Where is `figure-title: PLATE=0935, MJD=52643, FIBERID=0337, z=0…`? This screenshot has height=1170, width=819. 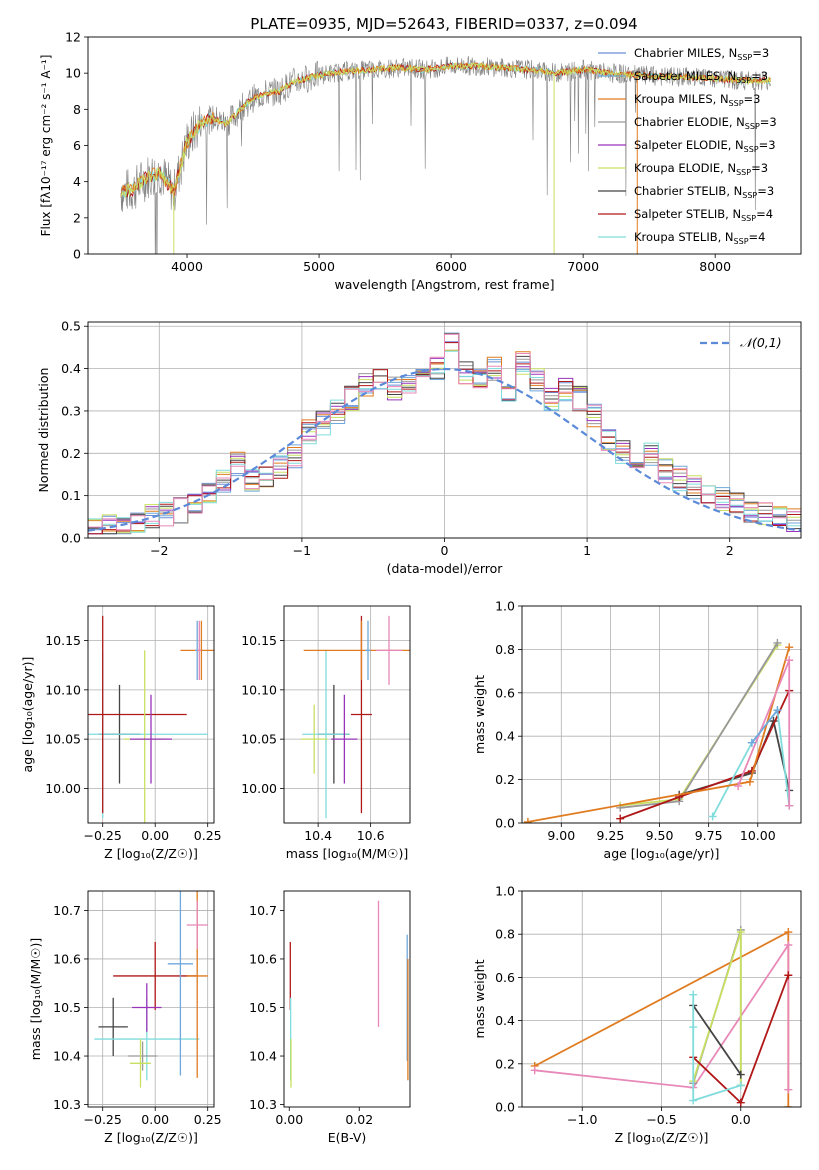 figure-title: PLATE=0935, MJD=52643, FIBERID=0337, z=0… is located at coordinates (443, 24).